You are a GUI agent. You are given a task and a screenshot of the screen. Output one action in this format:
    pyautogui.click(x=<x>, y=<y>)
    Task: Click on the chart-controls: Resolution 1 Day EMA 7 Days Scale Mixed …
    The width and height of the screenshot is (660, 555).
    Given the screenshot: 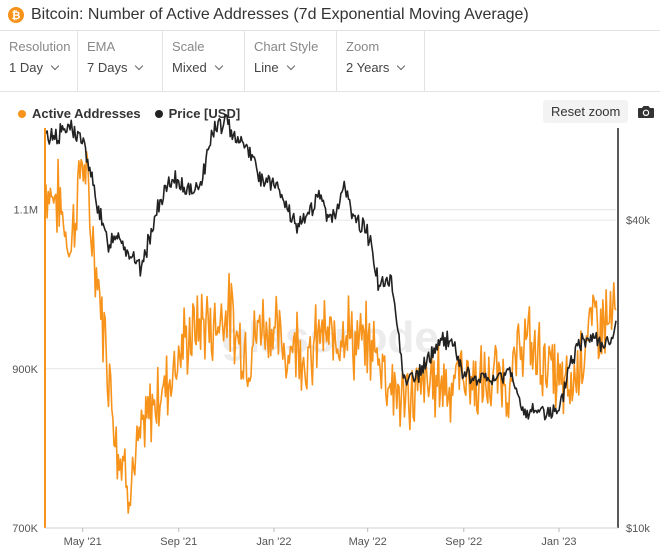 What is the action you would take?
    pyautogui.click(x=330, y=61)
    